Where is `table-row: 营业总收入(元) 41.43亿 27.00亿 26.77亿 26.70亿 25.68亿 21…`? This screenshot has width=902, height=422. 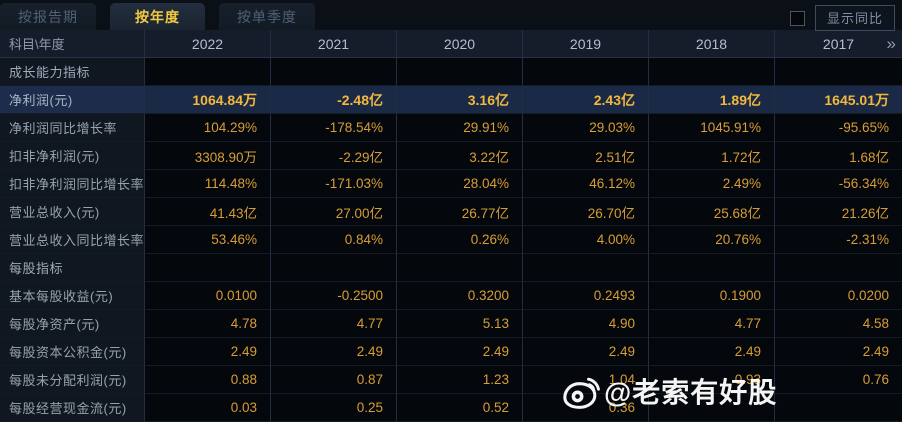 table-row: 营业总收入(元) 41.43亿 27.00亿 26.77亿 26.70亿 25.68亿 21… is located at coordinates (451, 212).